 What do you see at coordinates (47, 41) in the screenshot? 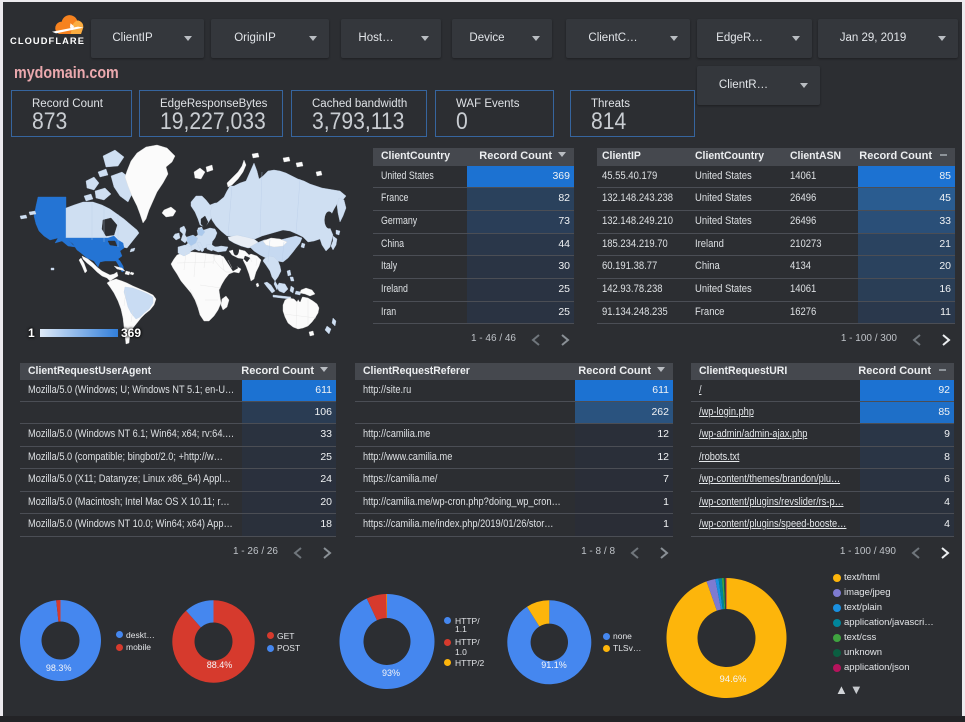
I see `svg-text: CLOUDFLARE` at bounding box center [47, 41].